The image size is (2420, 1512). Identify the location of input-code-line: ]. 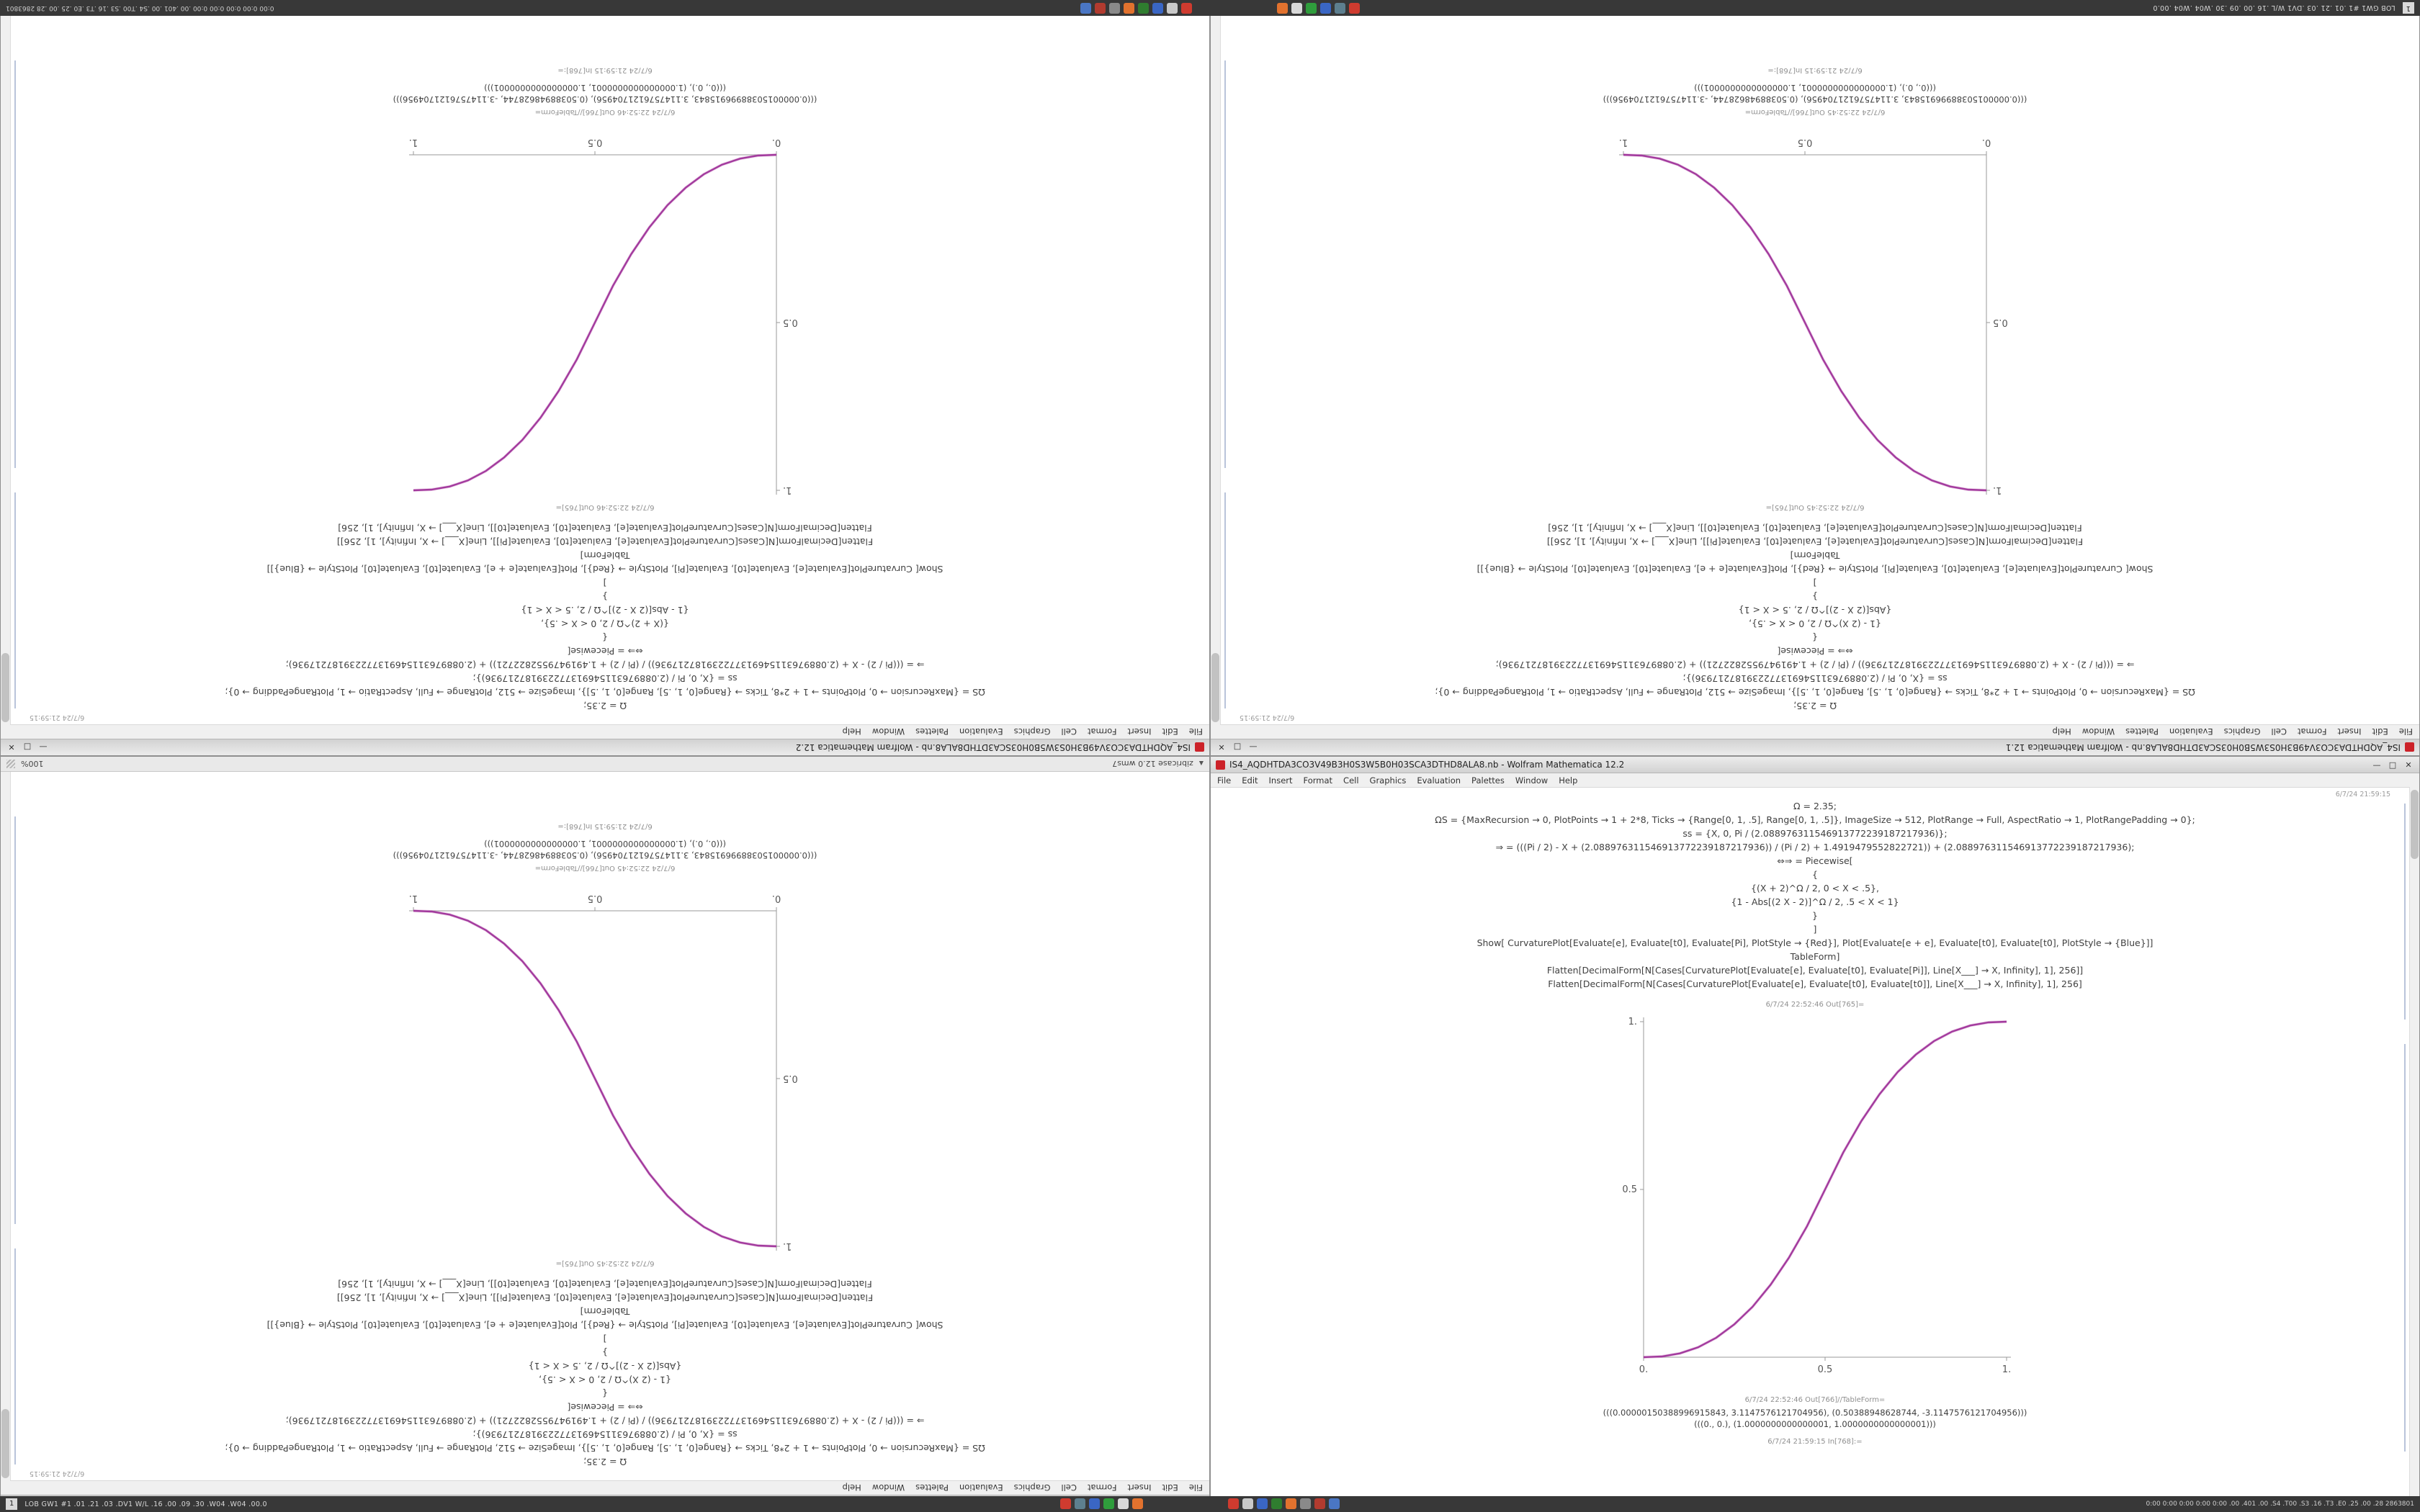
(605, 582).